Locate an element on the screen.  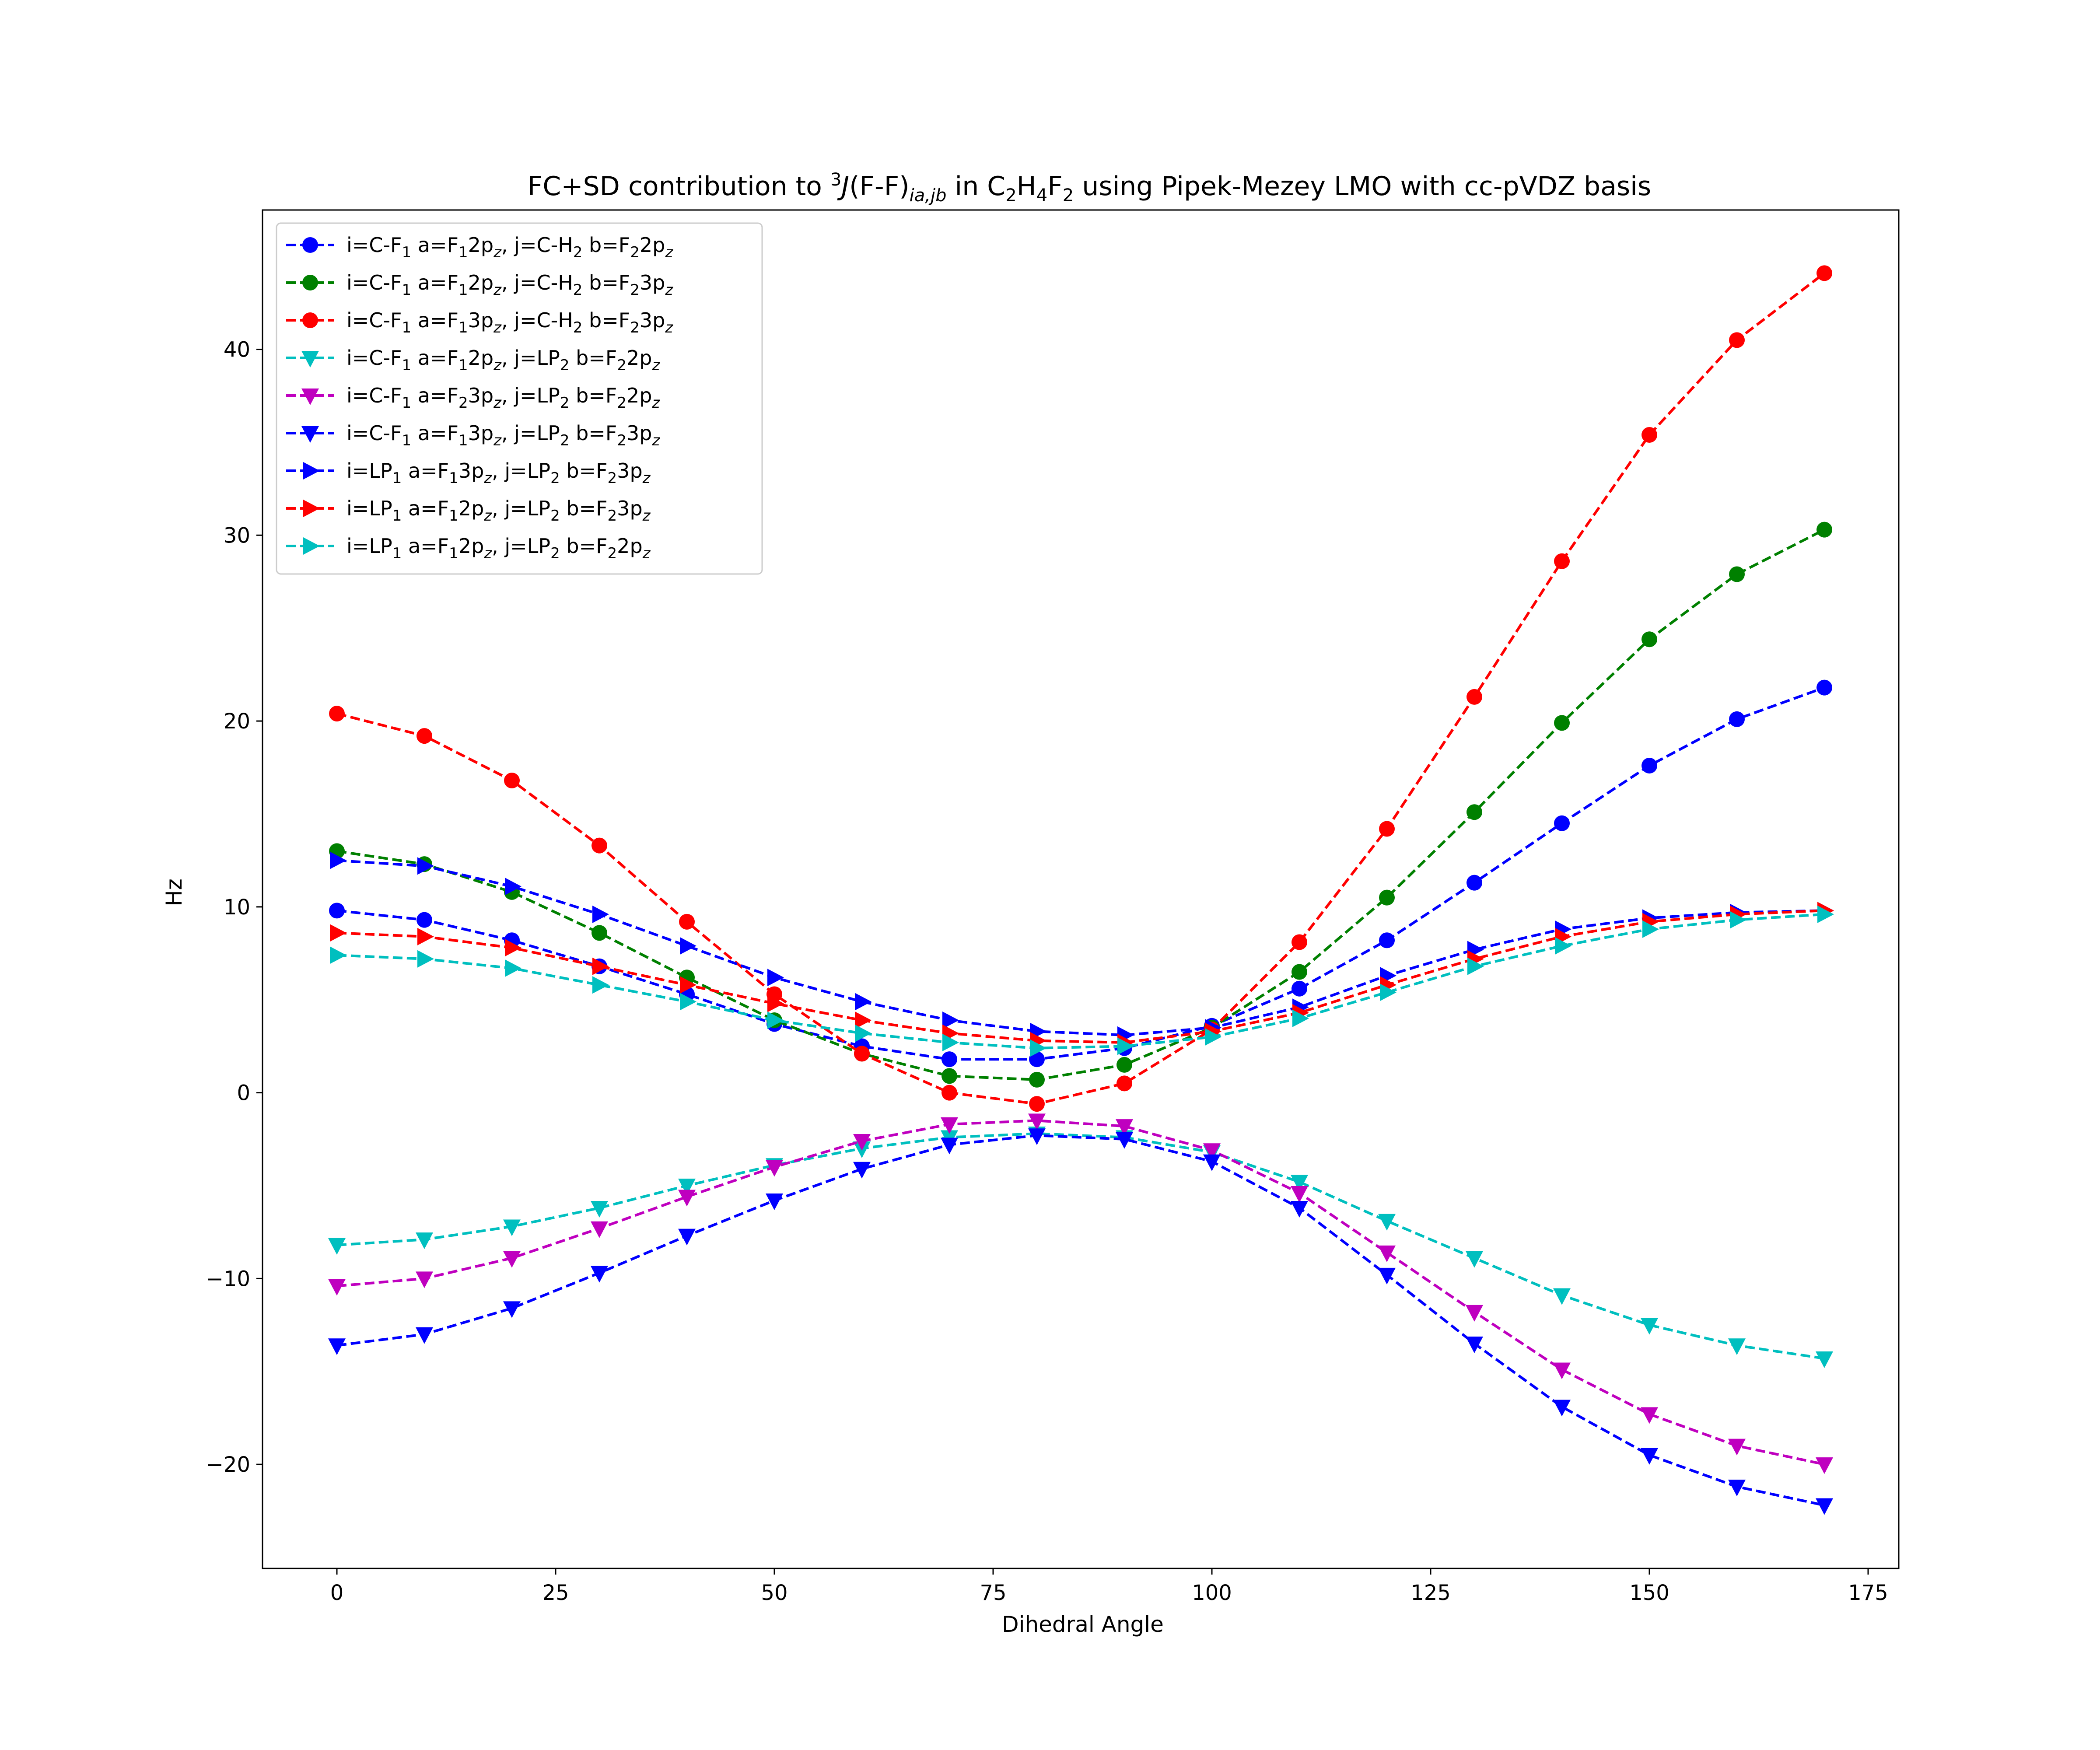
legend-label: i=C-F1 a=F12pz, j=C-H2 b=F23pz is located at coordinates (509, 285).